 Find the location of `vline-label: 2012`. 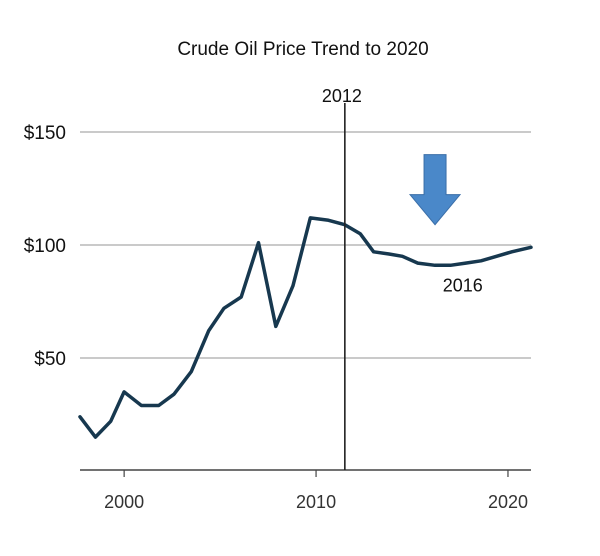

vline-label: 2012 is located at coordinates (342, 96).